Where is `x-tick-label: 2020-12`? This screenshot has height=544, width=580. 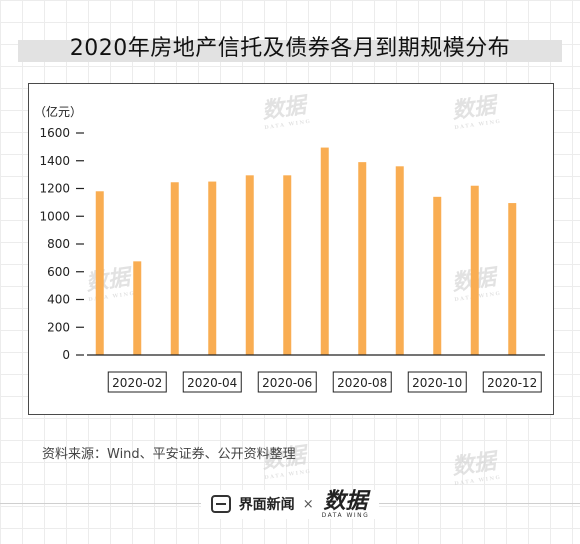 x-tick-label: 2020-12 is located at coordinates (512, 383).